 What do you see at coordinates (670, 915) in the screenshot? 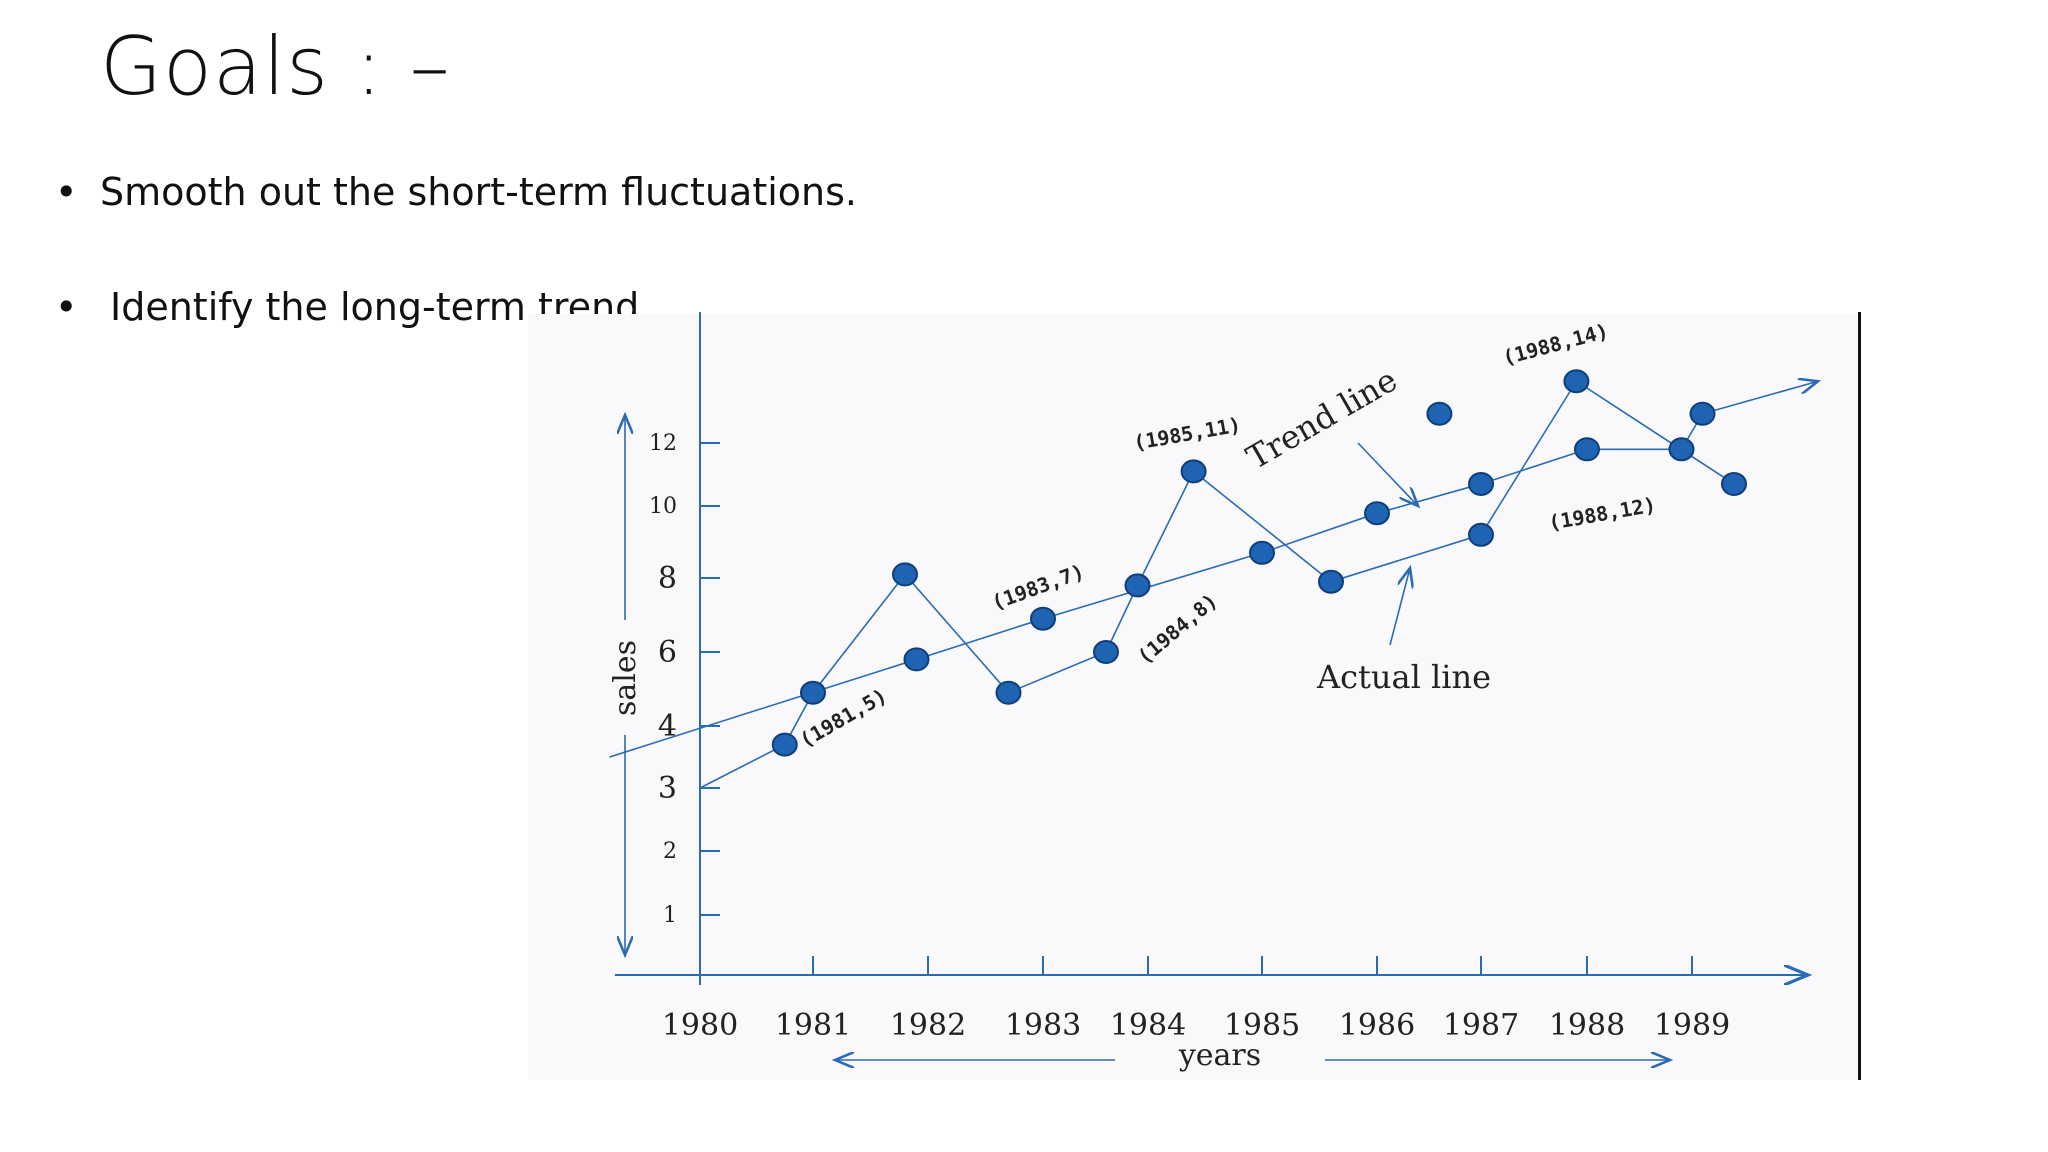
I see `y-tick-label: 1` at bounding box center [670, 915].